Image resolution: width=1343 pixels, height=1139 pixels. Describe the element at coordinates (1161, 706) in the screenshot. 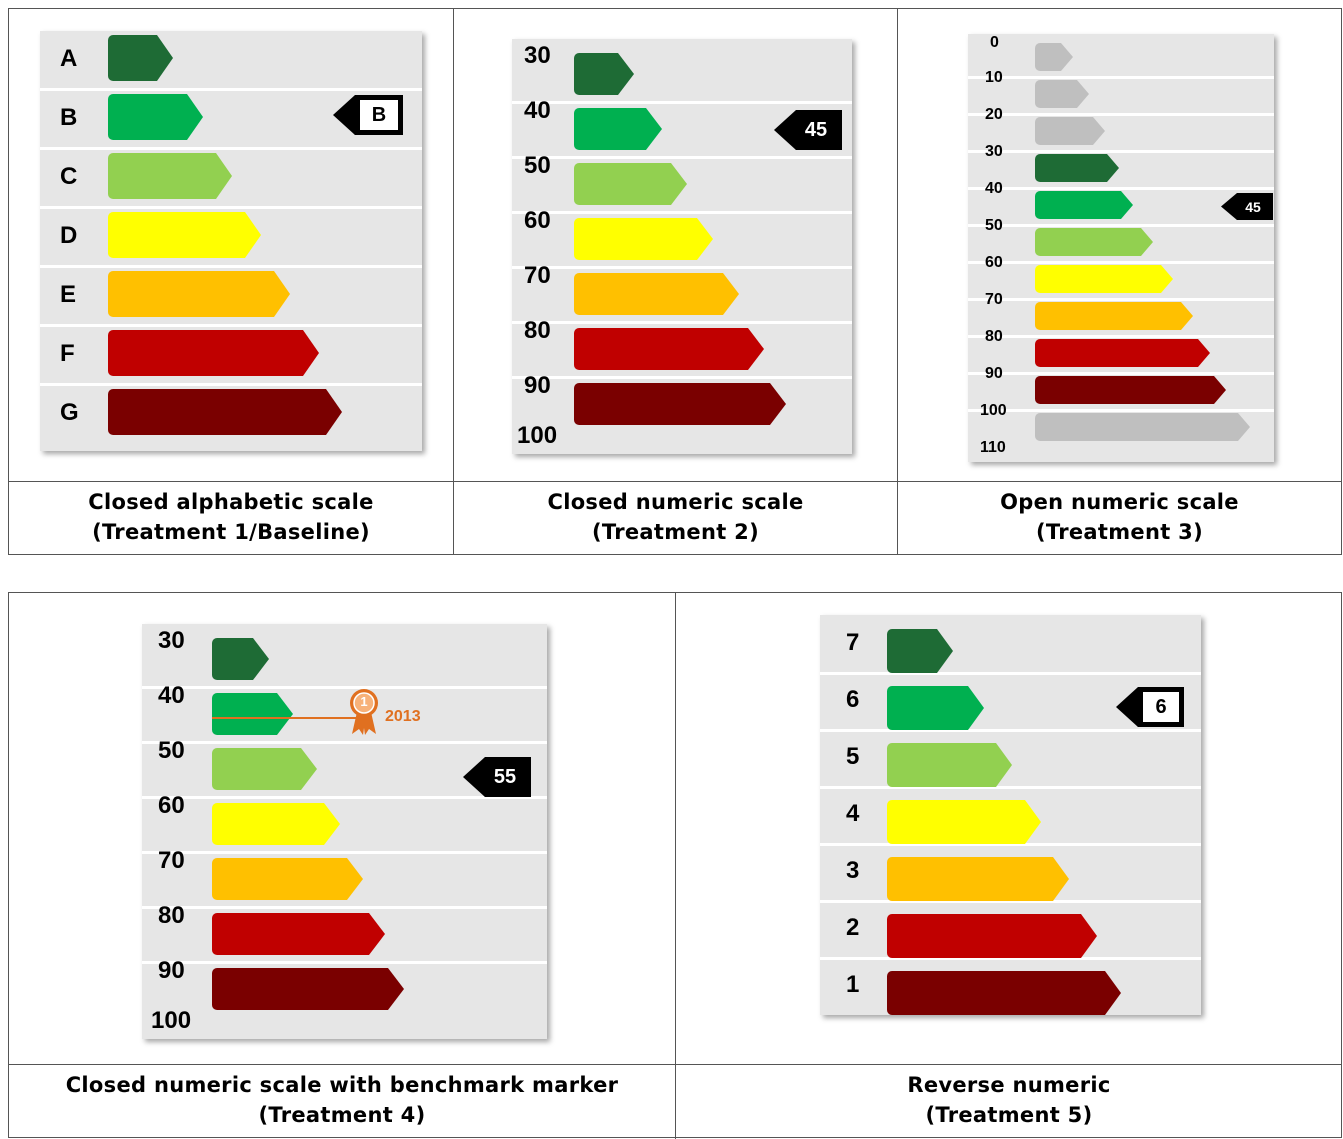

I see `rating-marker-value: 6` at that location.